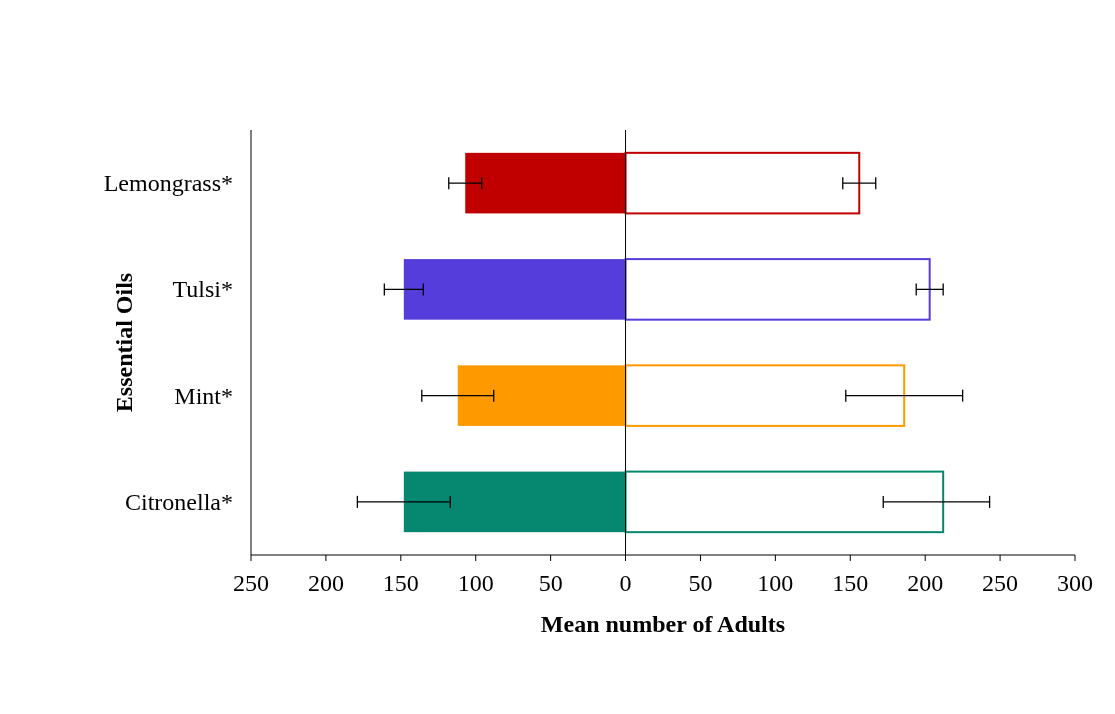 The image size is (1115, 714). I want to click on x-tick-label: 300, so click(1075, 583).